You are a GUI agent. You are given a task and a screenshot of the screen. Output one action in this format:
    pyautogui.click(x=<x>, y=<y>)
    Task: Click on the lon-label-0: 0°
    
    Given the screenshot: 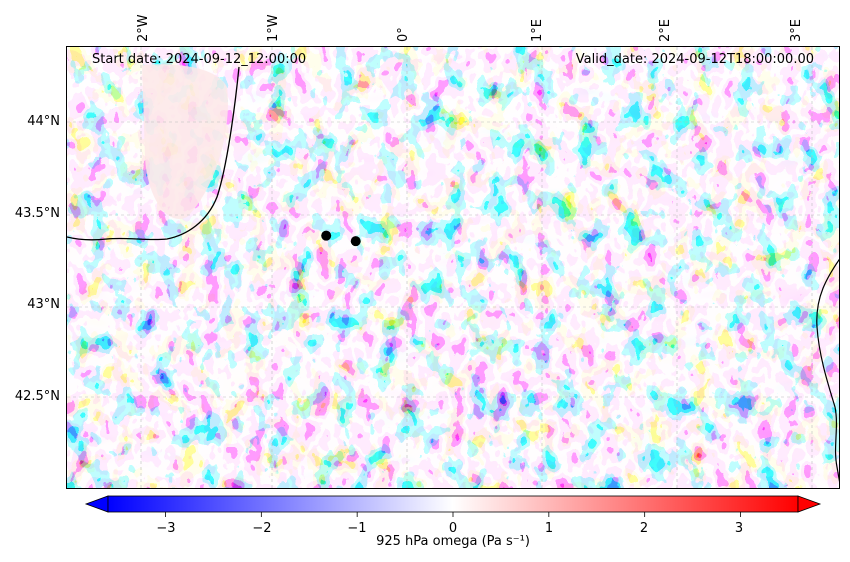 What is the action you would take?
    pyautogui.click(x=403, y=34)
    